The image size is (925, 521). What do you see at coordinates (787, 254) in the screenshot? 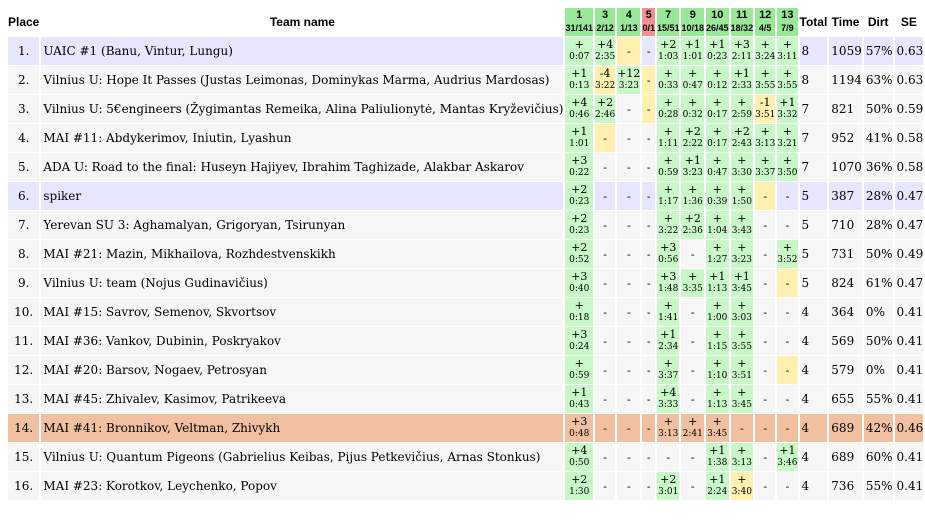
I see `problem-result-cell: +3:52` at bounding box center [787, 254].